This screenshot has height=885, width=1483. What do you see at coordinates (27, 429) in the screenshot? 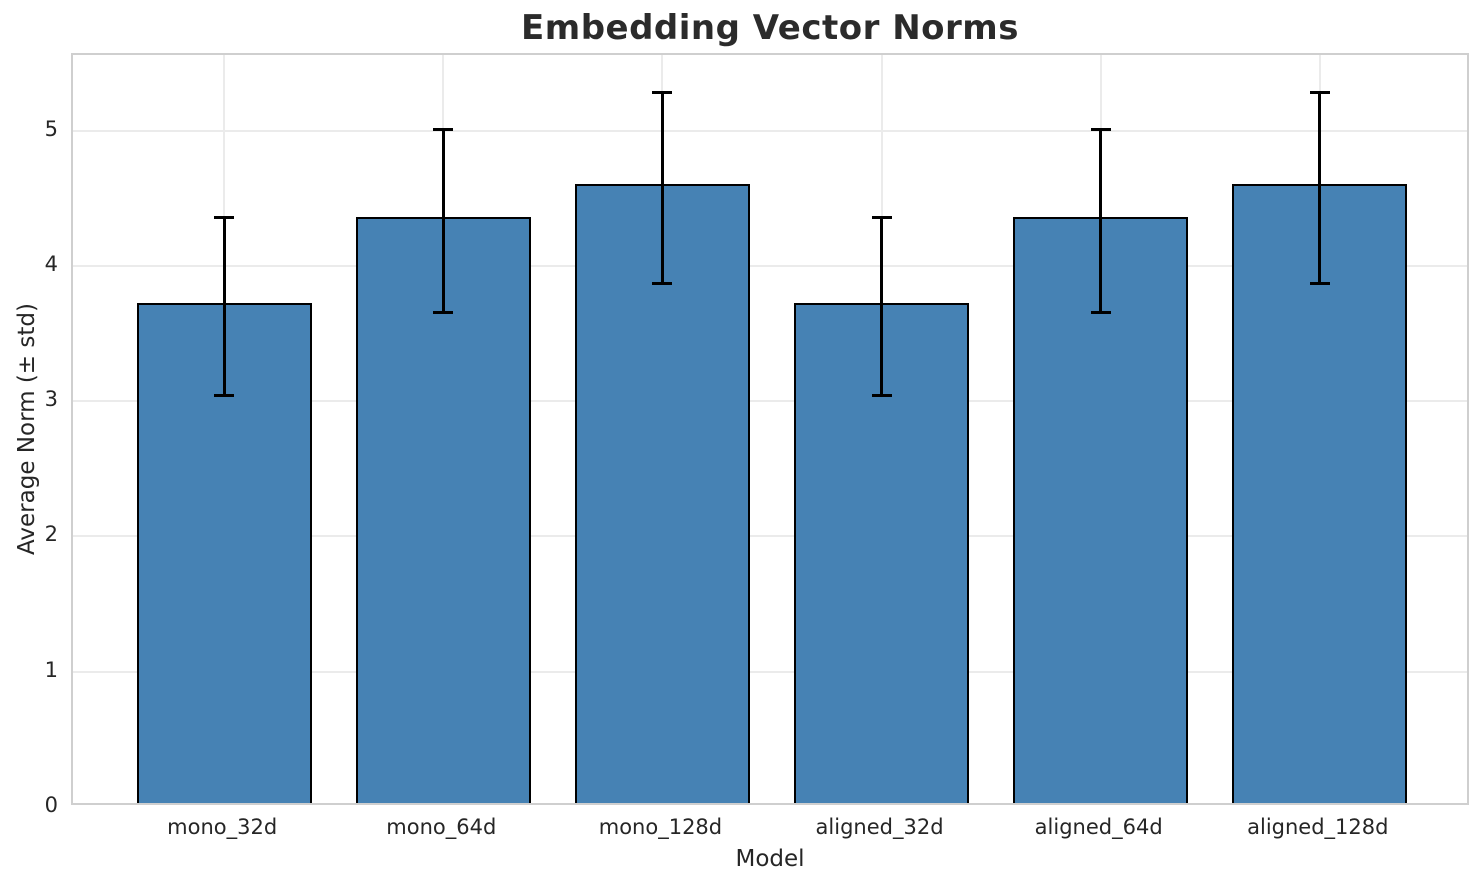
I see `y-axis-label: Average Norm (± std)` at bounding box center [27, 429].